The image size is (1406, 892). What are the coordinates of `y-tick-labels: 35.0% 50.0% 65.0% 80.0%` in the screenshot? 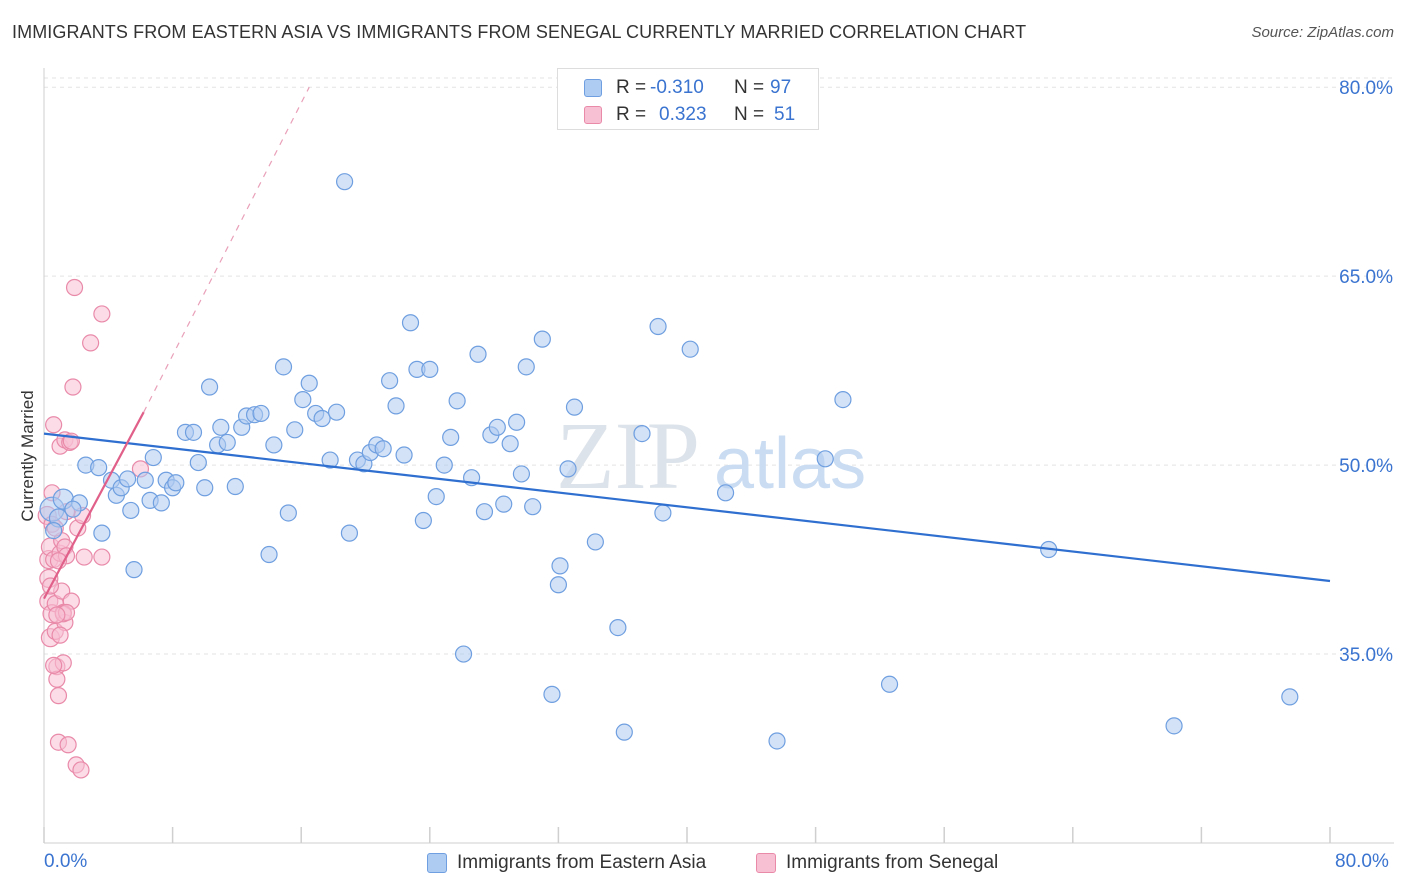 It's located at (1366, 372).